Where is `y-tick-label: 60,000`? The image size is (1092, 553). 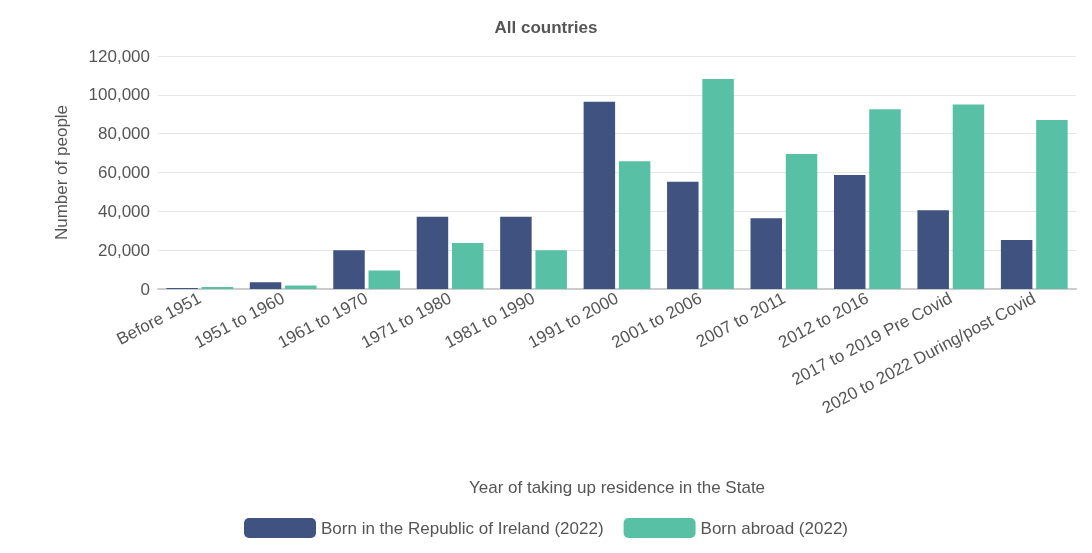
y-tick-label: 60,000 is located at coordinates (124, 172).